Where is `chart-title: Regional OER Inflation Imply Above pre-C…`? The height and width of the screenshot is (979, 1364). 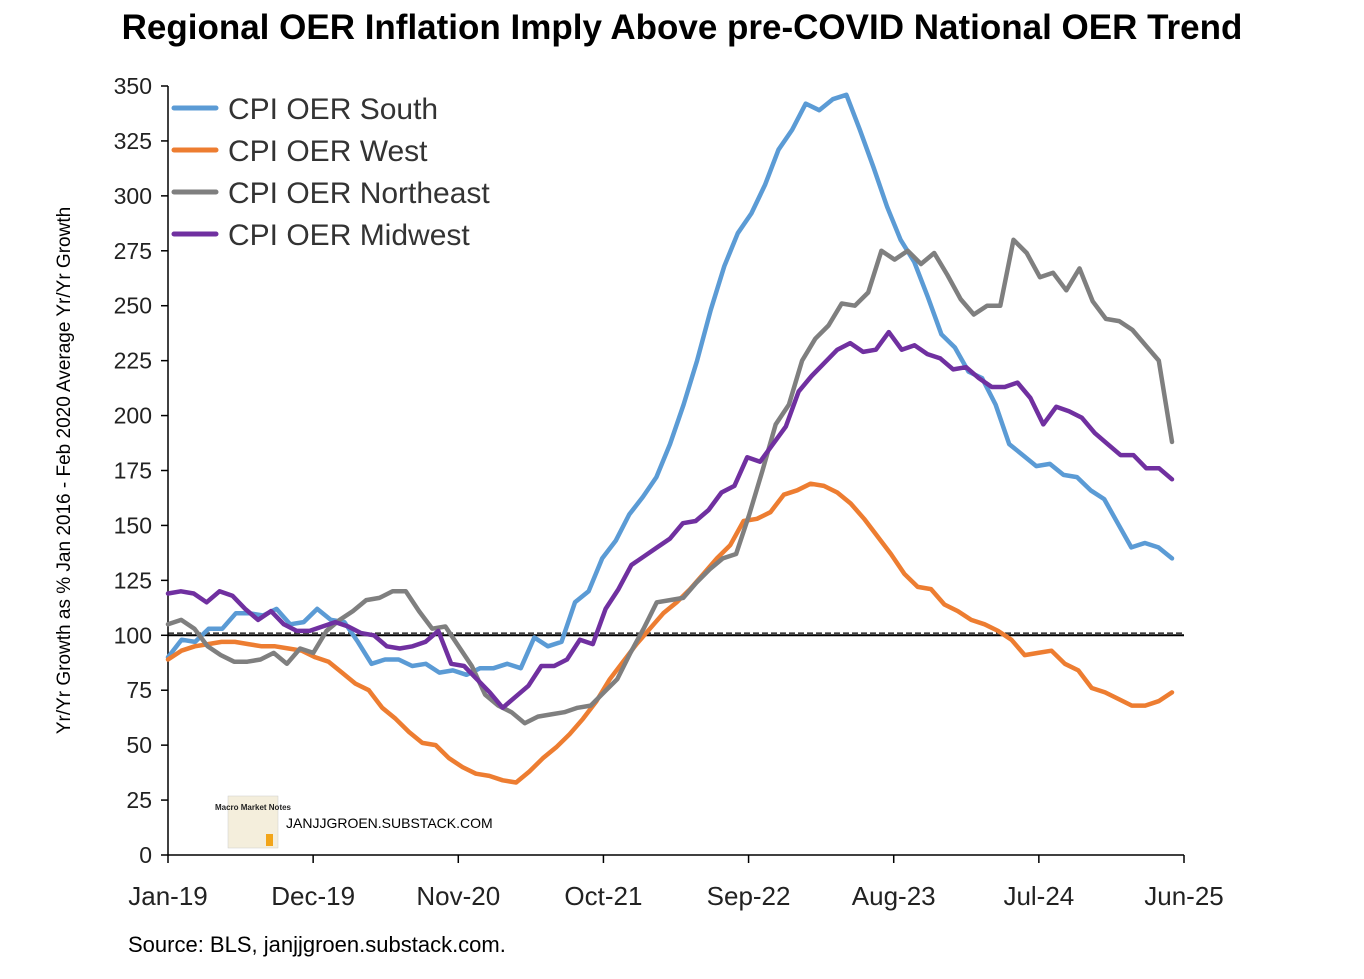 chart-title: Regional OER Inflation Imply Above pre-C… is located at coordinates (682, 27).